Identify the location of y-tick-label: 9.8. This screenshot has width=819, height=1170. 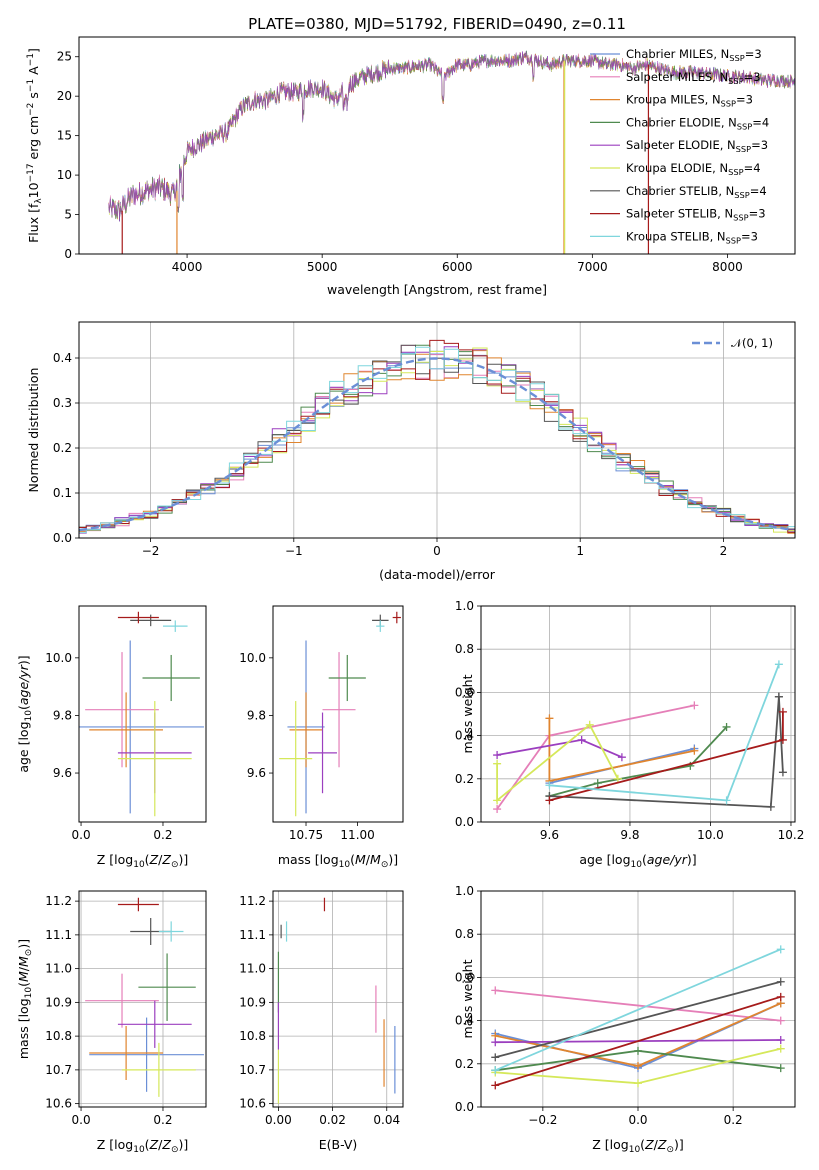
(256, 715).